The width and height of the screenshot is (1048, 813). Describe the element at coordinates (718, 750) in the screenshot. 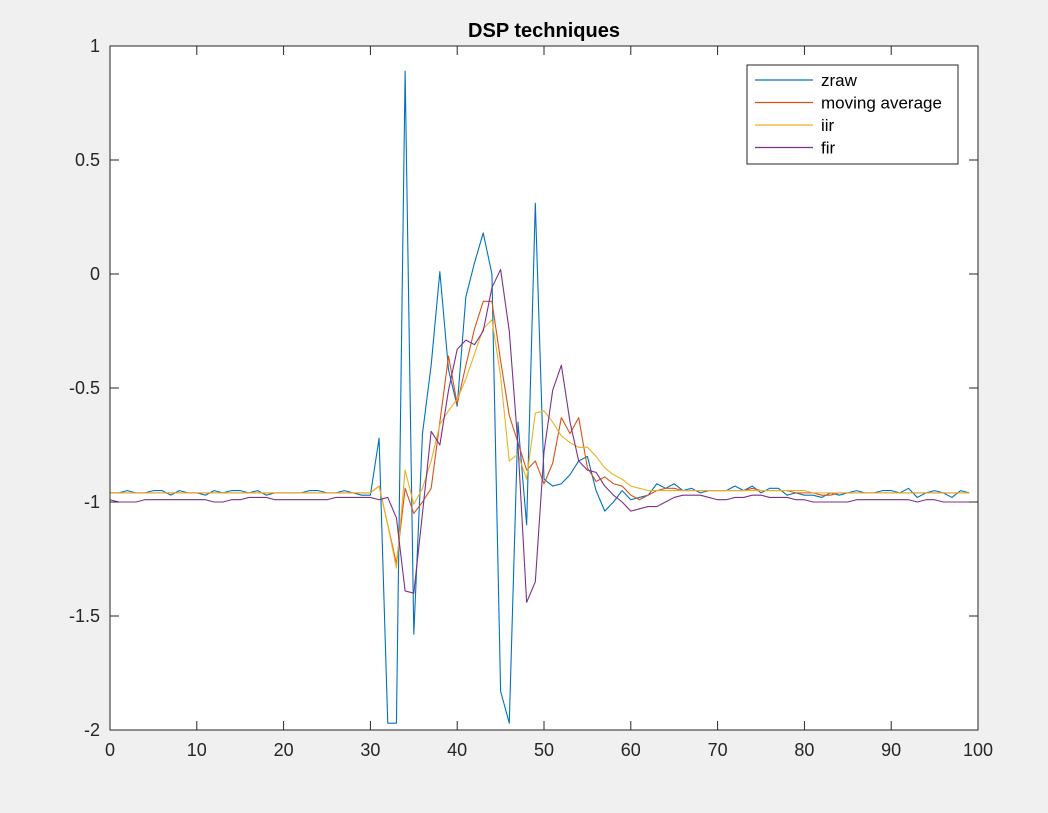

I see `x-tick-label: 70` at that location.